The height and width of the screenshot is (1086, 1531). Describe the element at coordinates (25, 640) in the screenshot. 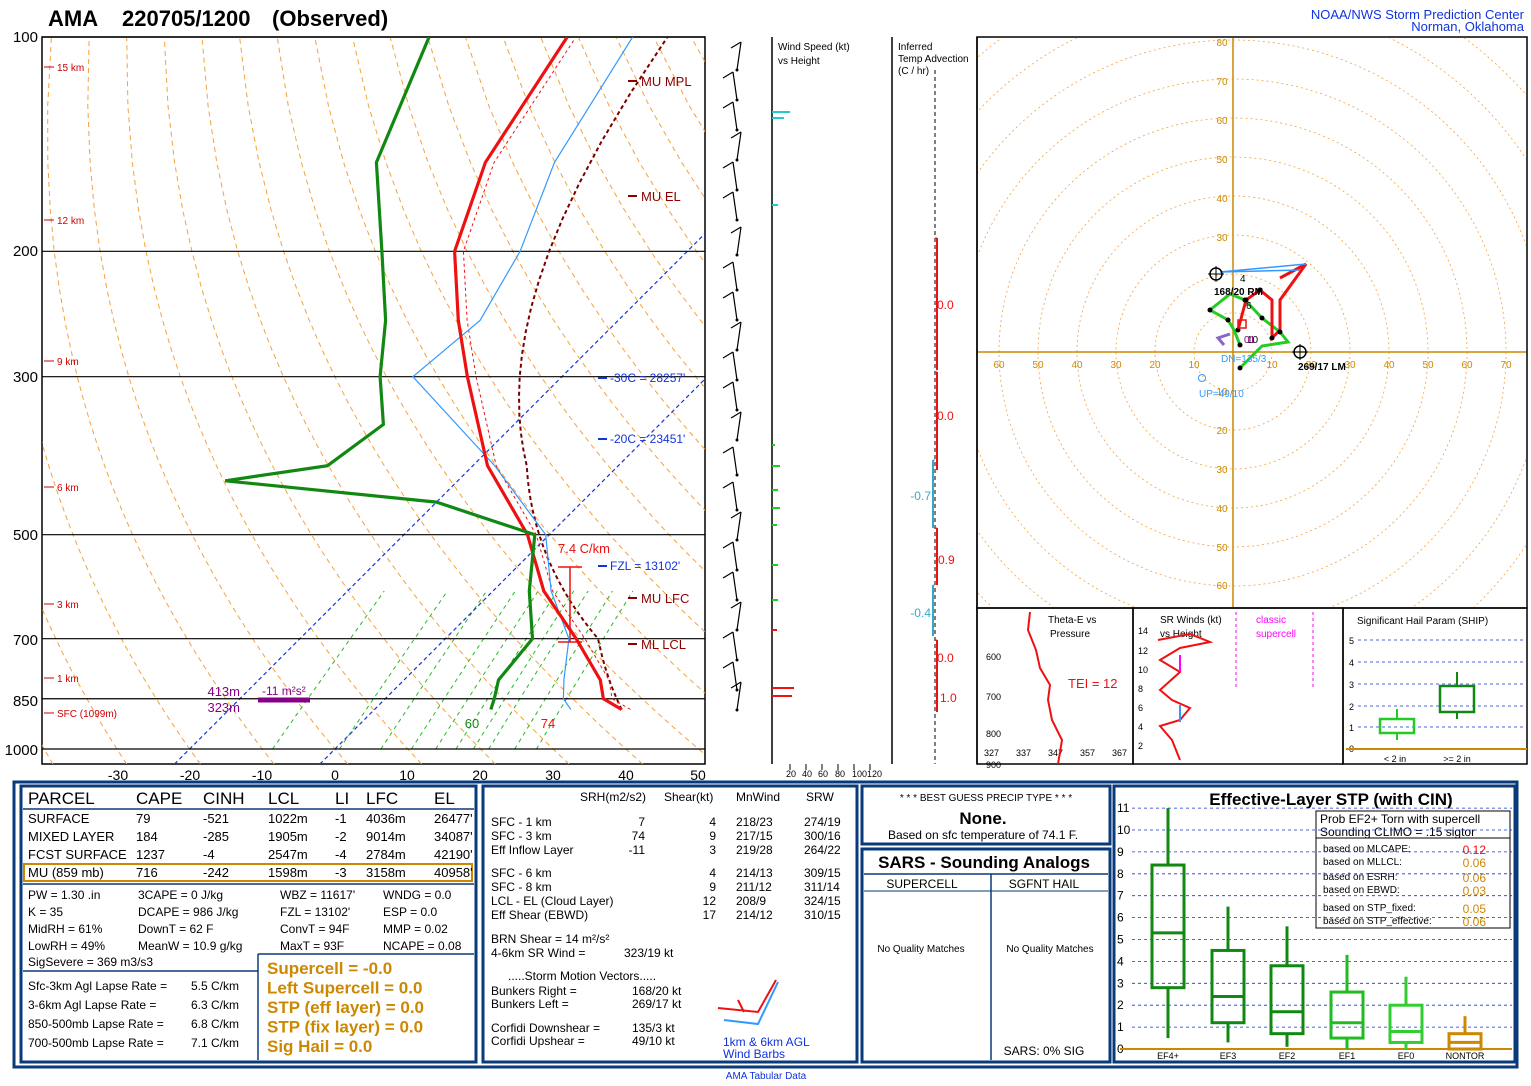

I see `pressure-label: 700` at that location.